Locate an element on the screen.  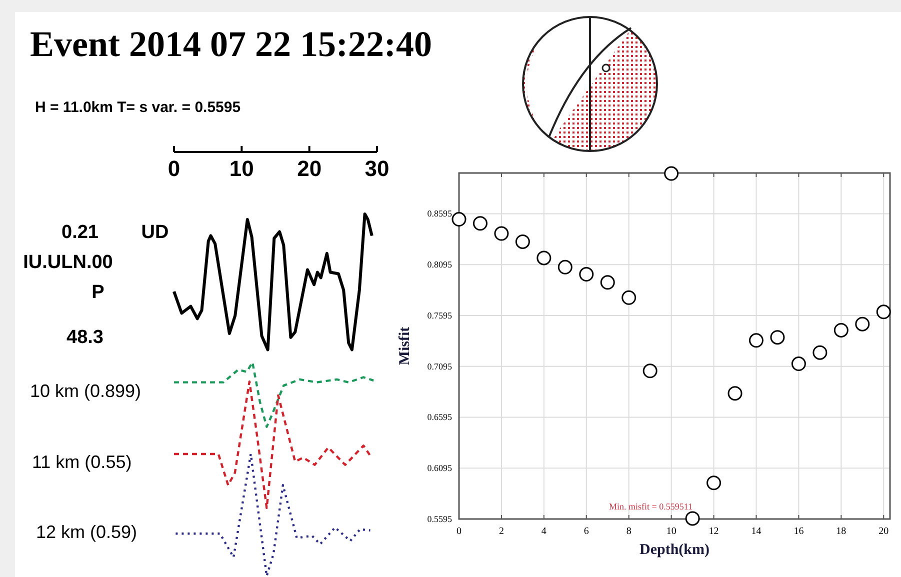
x-tick-label: 18 is located at coordinates (841, 531).